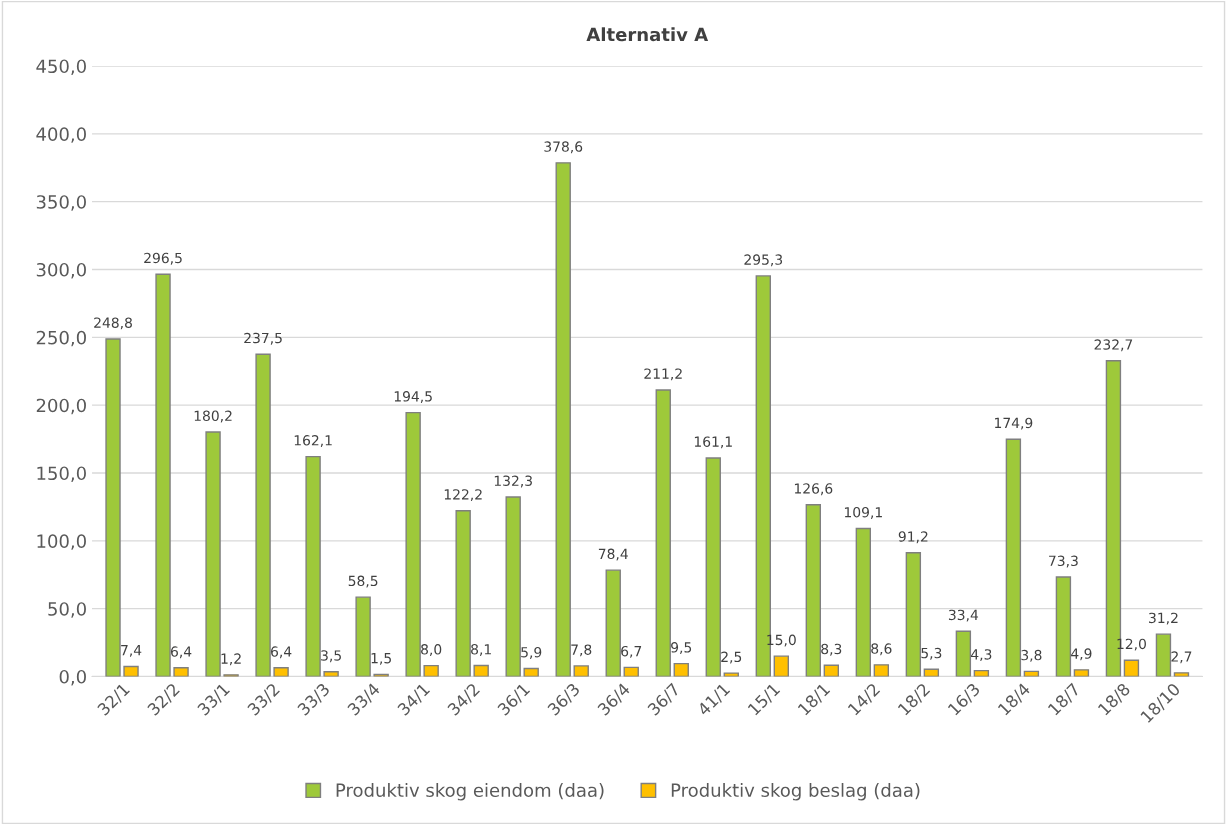 This screenshot has width=1227, height=825. I want to click on data-label: 378,6, so click(563, 147).